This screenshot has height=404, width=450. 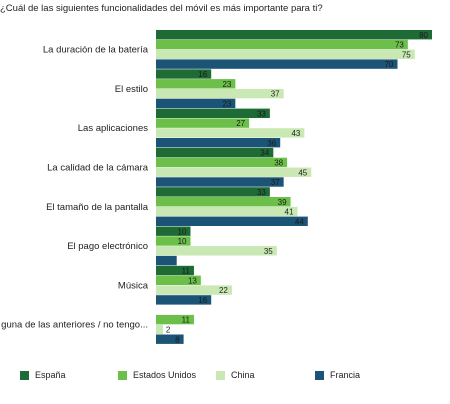 I want to click on value-label-7-2: 2, so click(x=168, y=330).